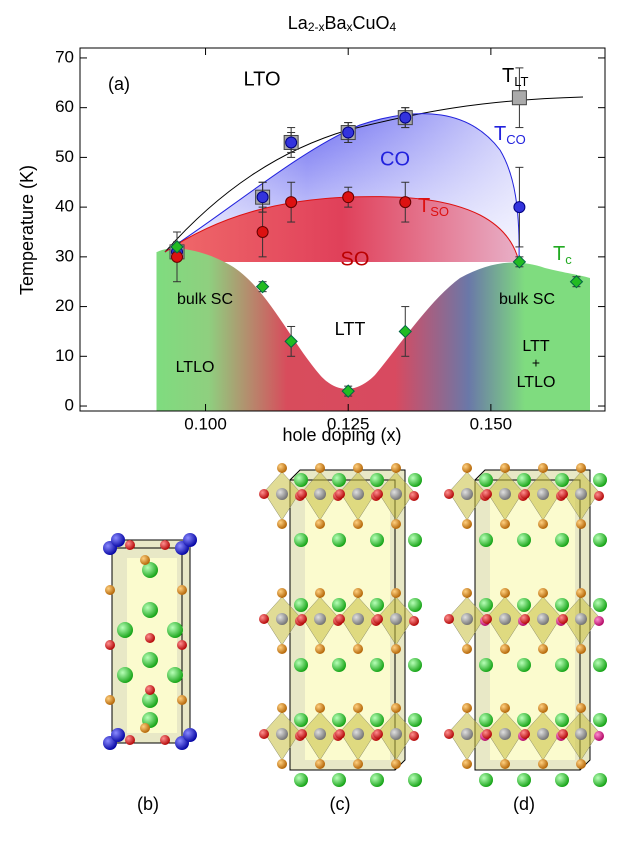  Describe the element at coordinates (340, 804) in the screenshot. I see `structure-label: (c)` at that location.